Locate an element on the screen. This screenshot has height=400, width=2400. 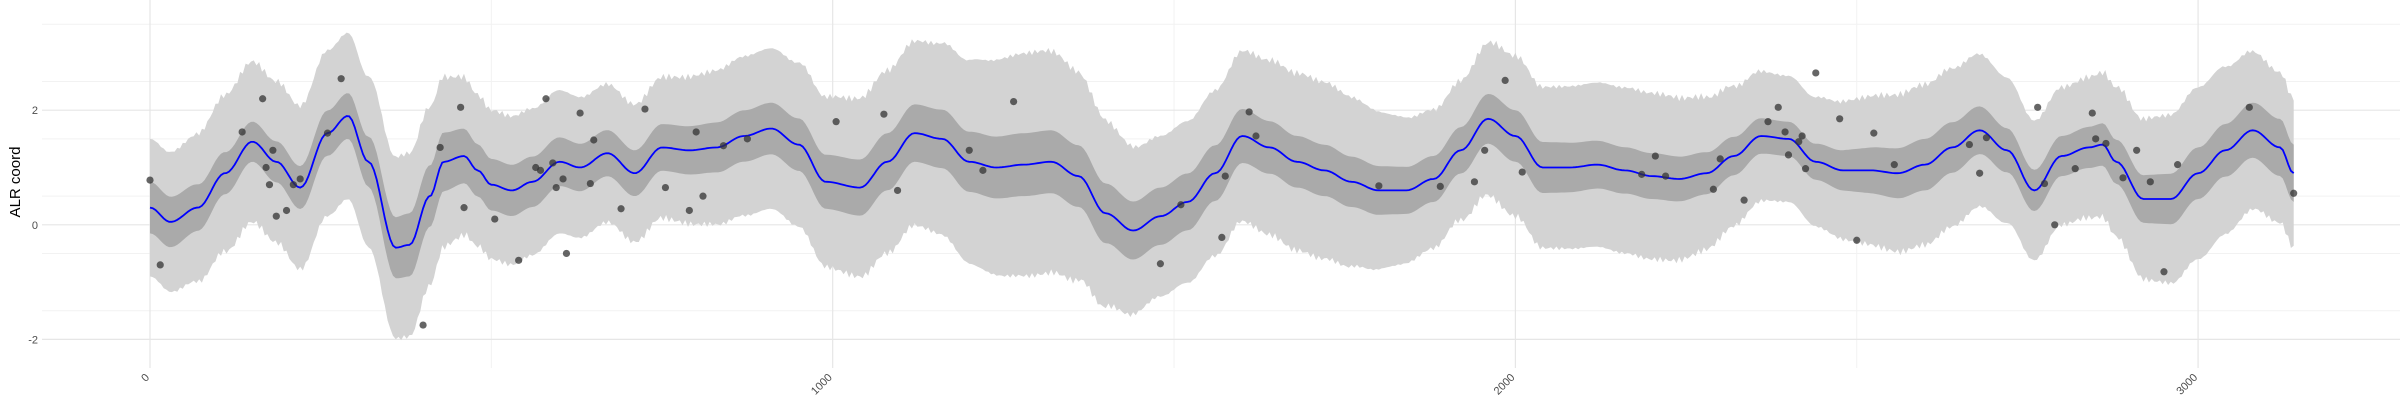
x-tick-label: 2000 is located at coordinates (1505, 385).